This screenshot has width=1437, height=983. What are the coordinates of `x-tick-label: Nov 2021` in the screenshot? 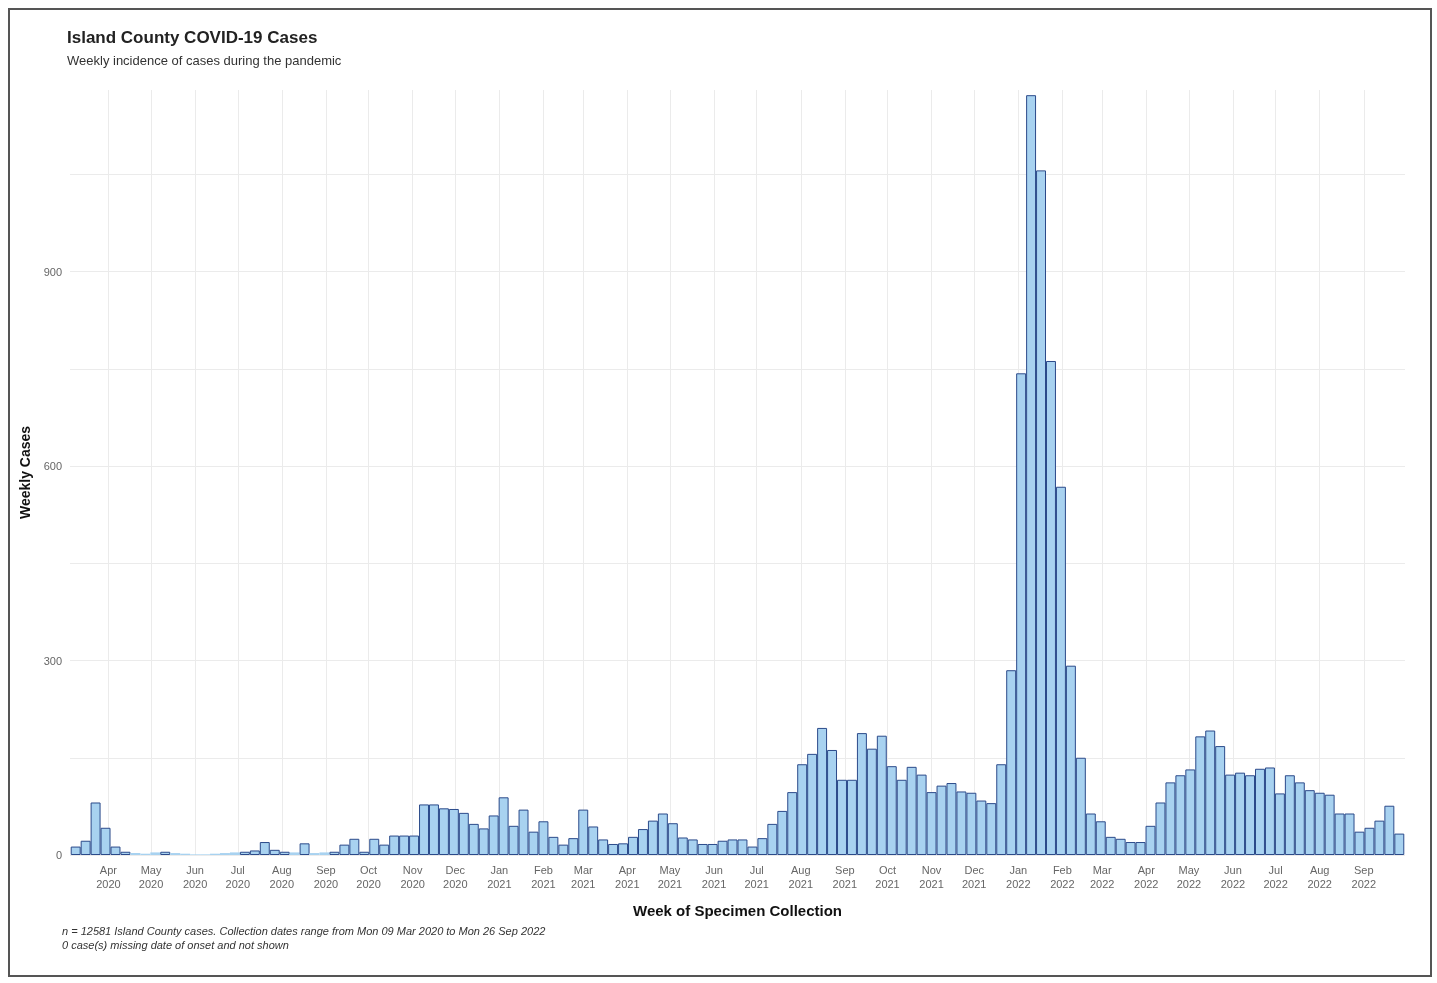 It's located at (931, 877).